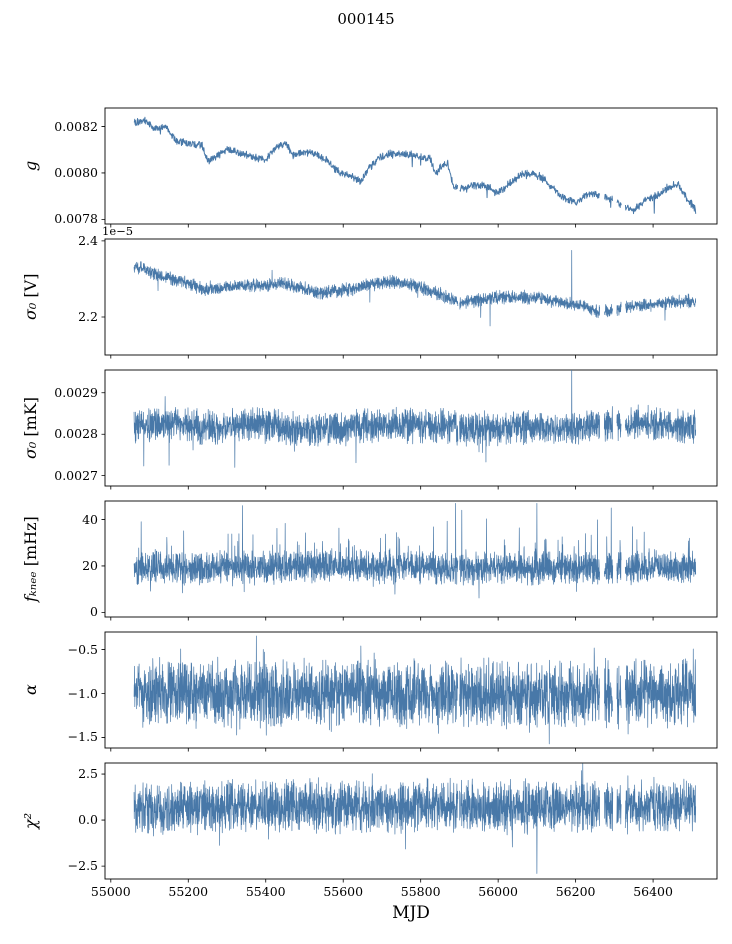 The image size is (732, 944). Describe the element at coordinates (76, 392) in the screenshot. I see `y-tick-label: 0.0029` at that location.